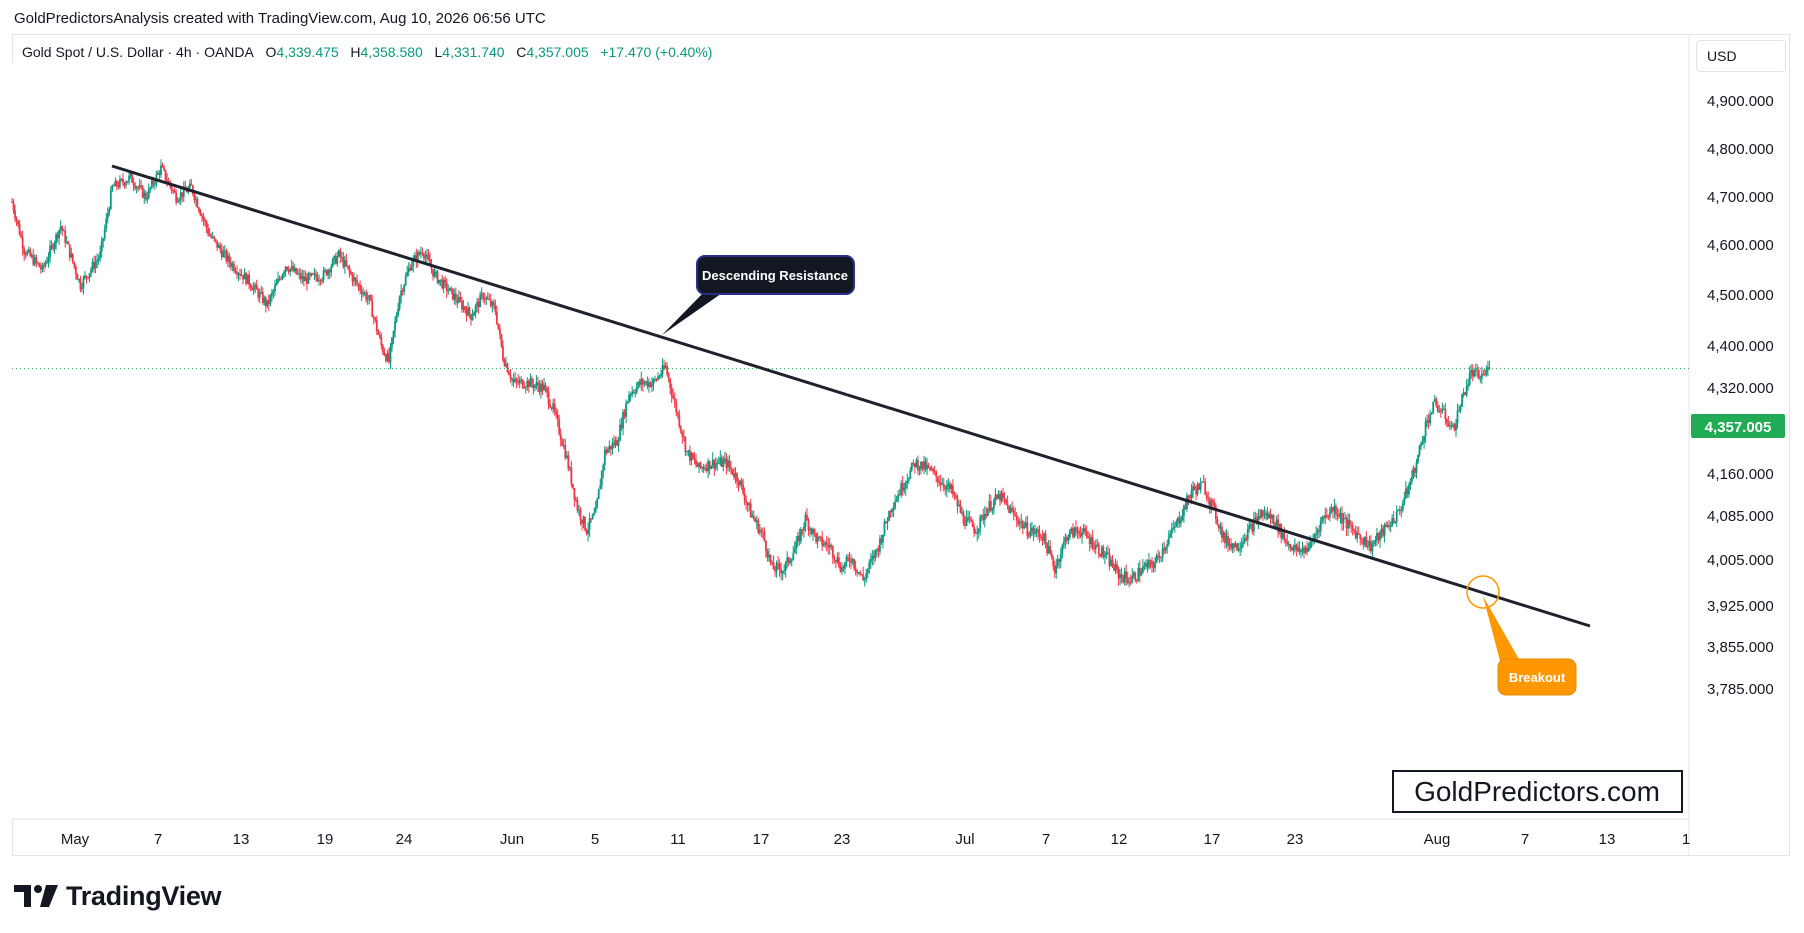 This screenshot has width=1804, height=933. I want to click on time-axis-label: 19, so click(325, 839).